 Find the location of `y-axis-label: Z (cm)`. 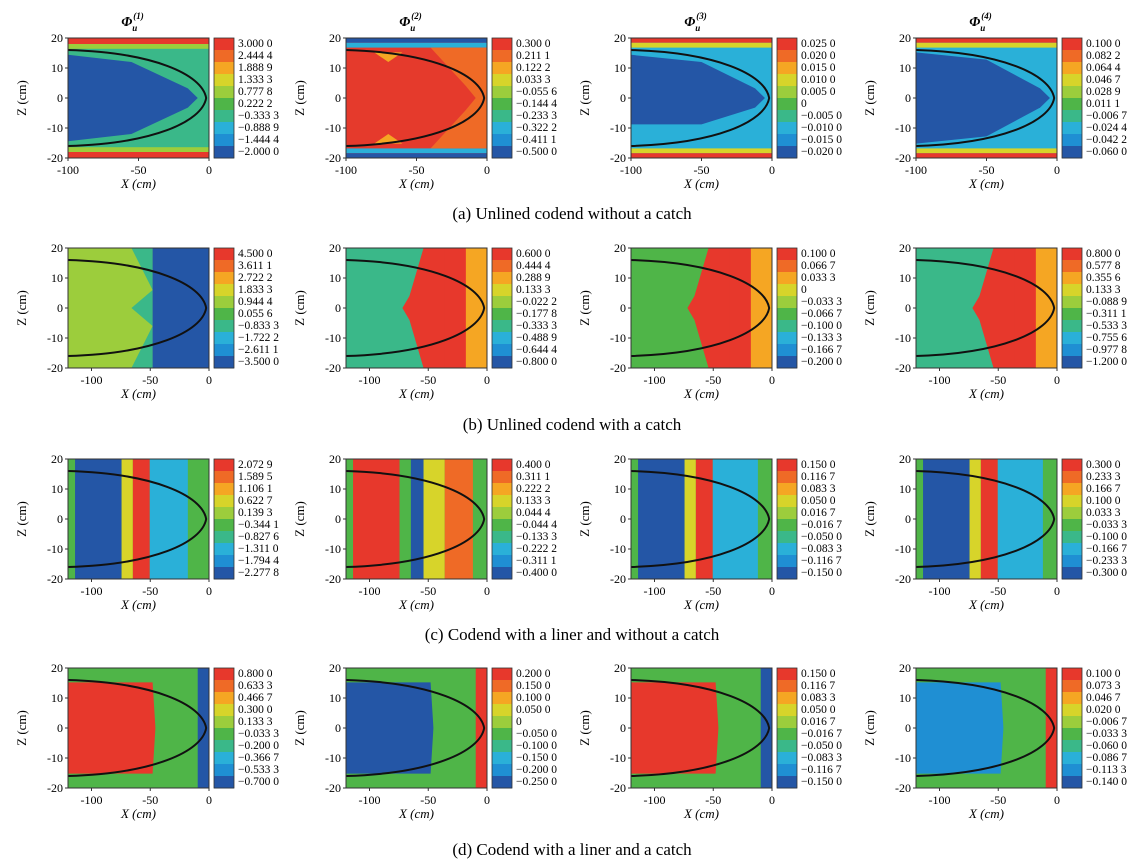

y-axis-label: Z (cm) is located at coordinates (869, 308).